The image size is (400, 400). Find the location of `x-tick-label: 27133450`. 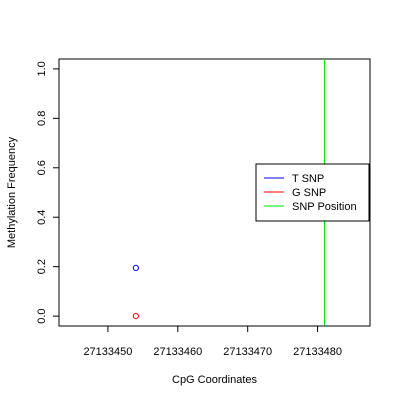

x-tick-label: 27133450 is located at coordinates (107, 352).